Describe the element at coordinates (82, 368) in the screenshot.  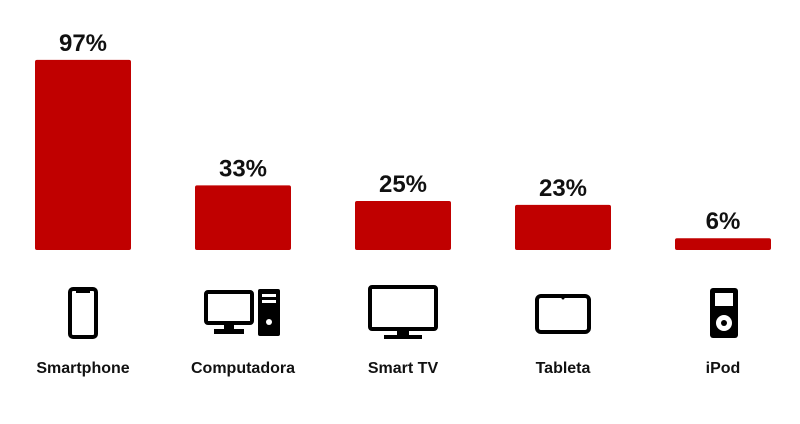
I see `category-label: Smartphone` at that location.